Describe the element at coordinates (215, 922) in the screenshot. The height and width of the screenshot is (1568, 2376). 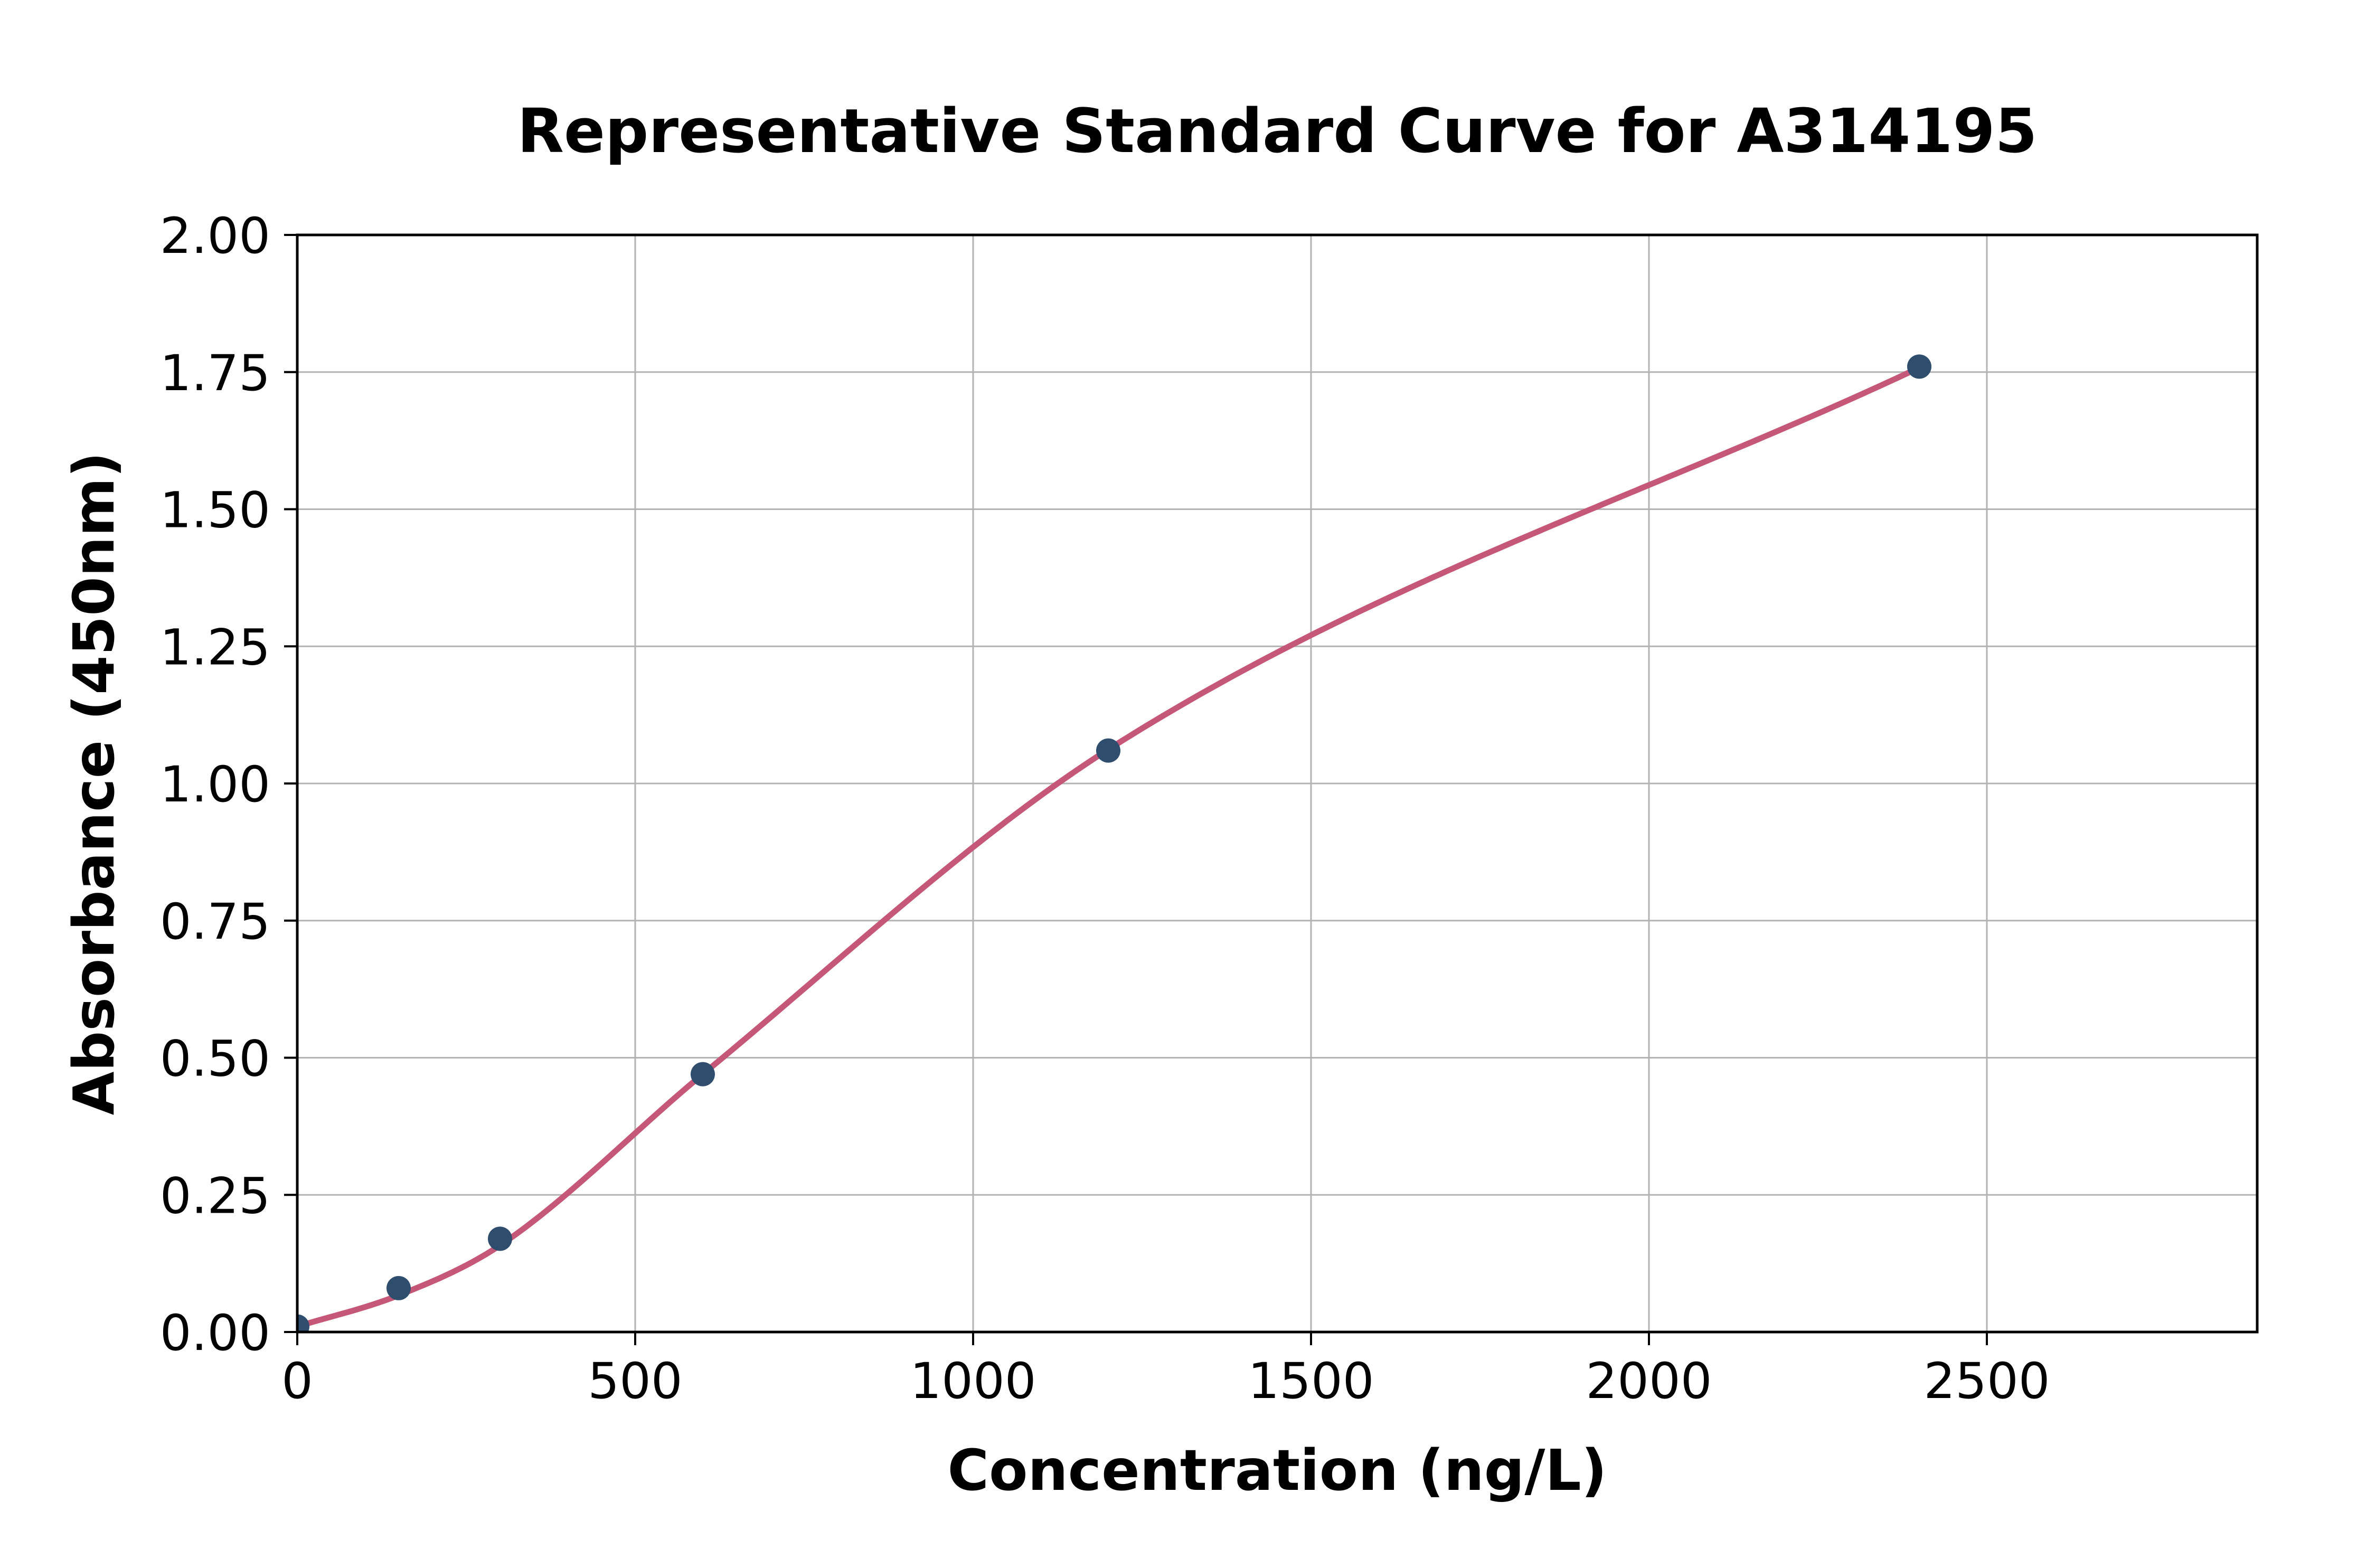
I see `y-tick-label-0.75: 0.75` at that location.